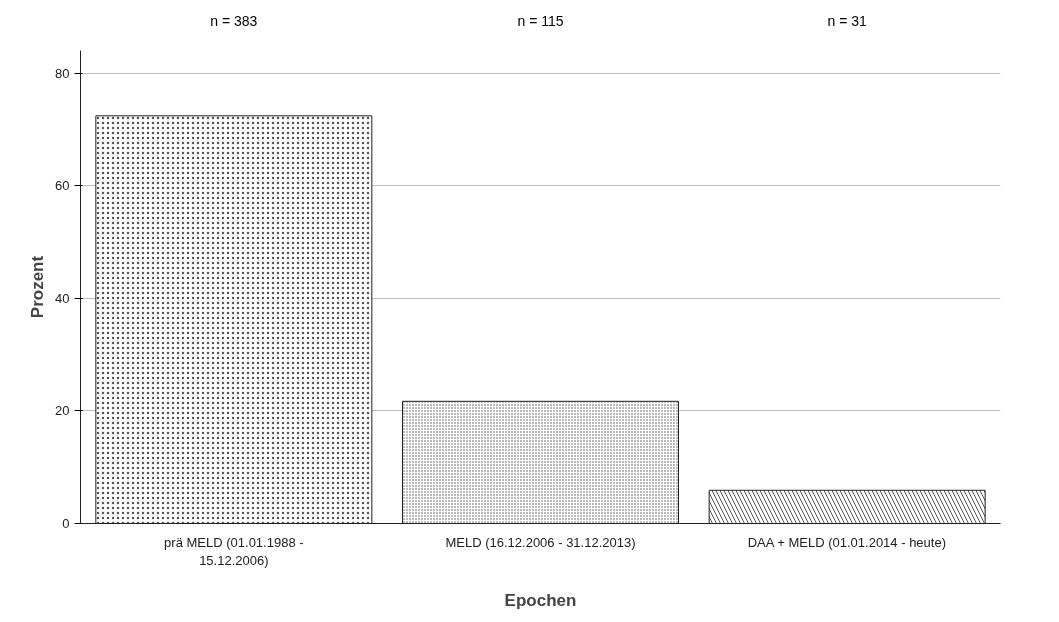 The height and width of the screenshot is (622, 1059). I want to click on y-tick-label: 40, so click(62, 298).